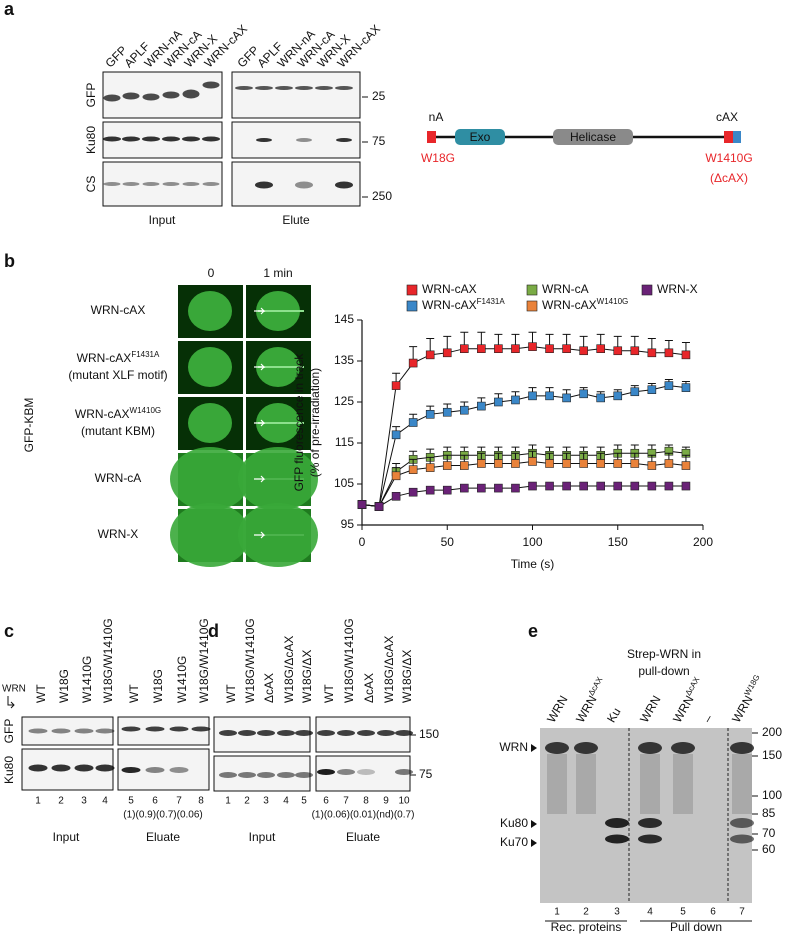 The image size is (788, 934). Describe the element at coordinates (344, 483) in the screenshot. I see `y-tick-label: 105` at that location.